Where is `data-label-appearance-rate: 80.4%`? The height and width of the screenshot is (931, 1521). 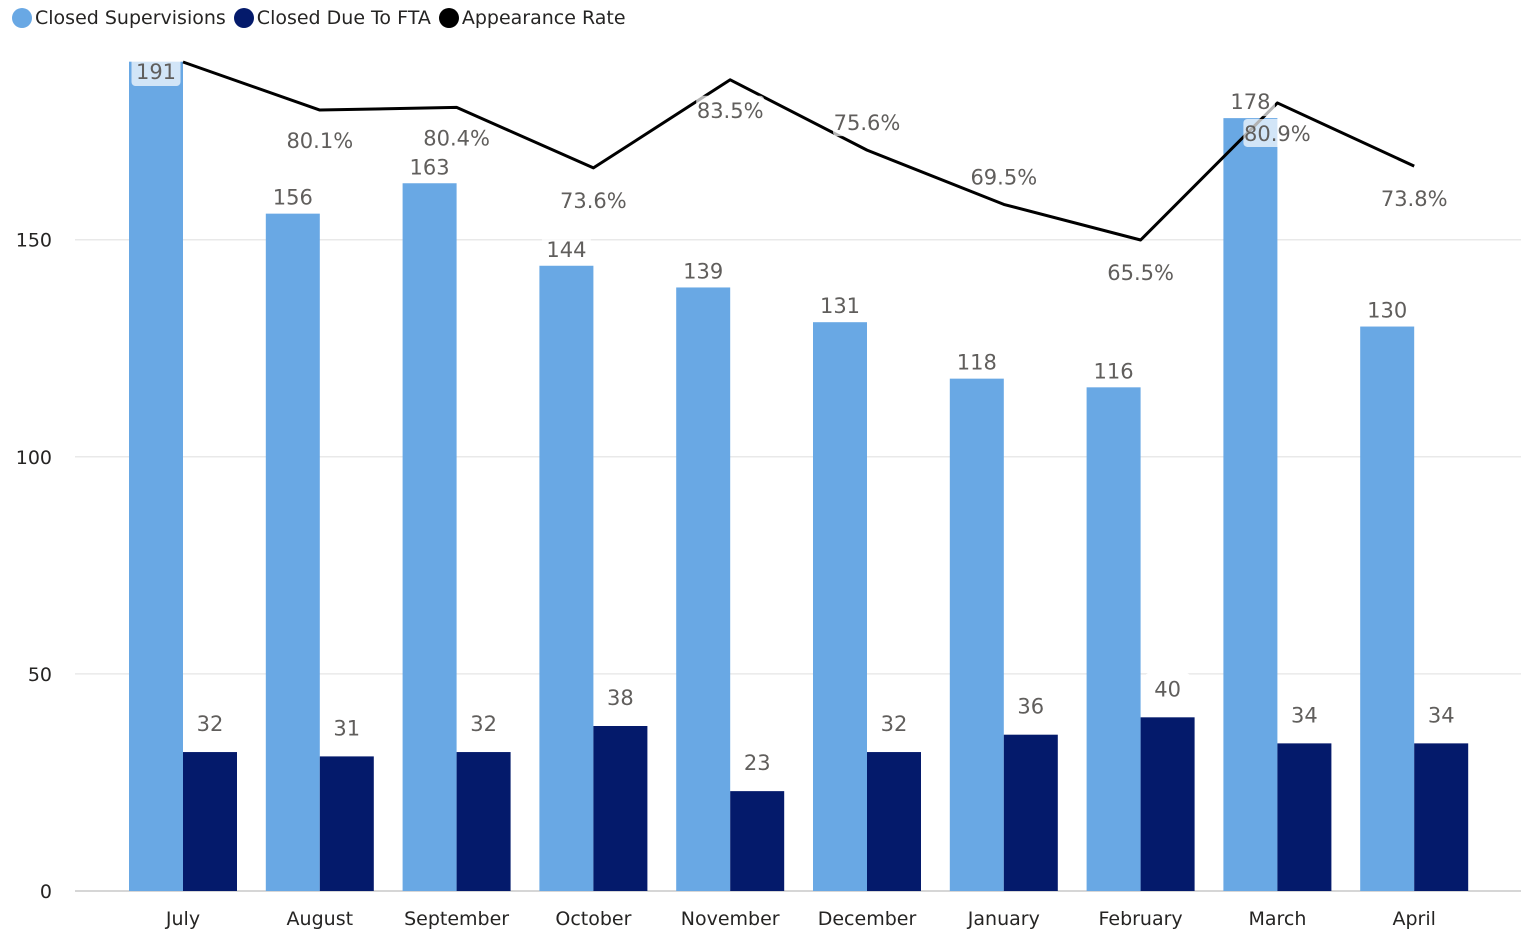 data-label-appearance-rate: 80.4% is located at coordinates (456, 138).